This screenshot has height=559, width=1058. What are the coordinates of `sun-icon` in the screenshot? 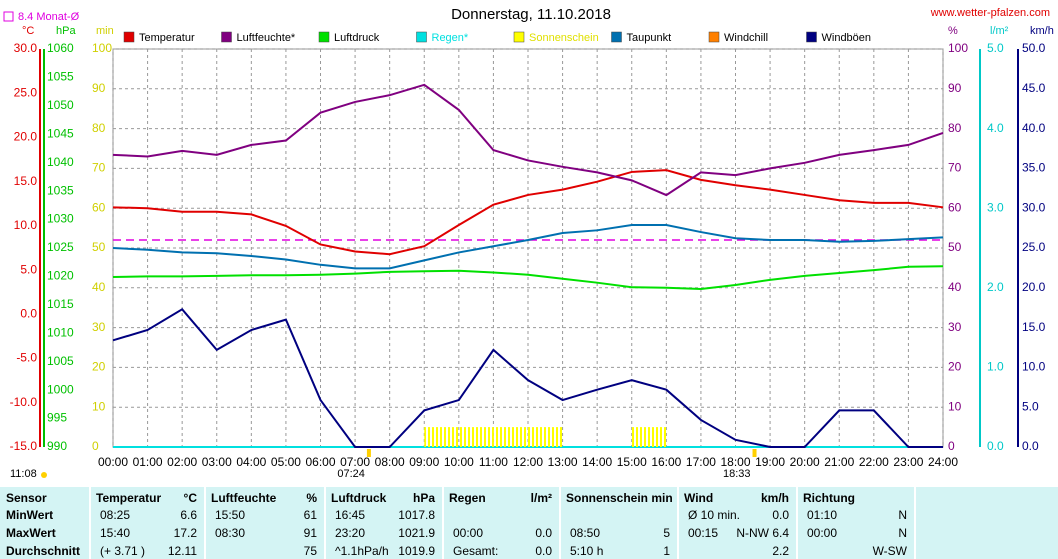 It's located at (44, 475).